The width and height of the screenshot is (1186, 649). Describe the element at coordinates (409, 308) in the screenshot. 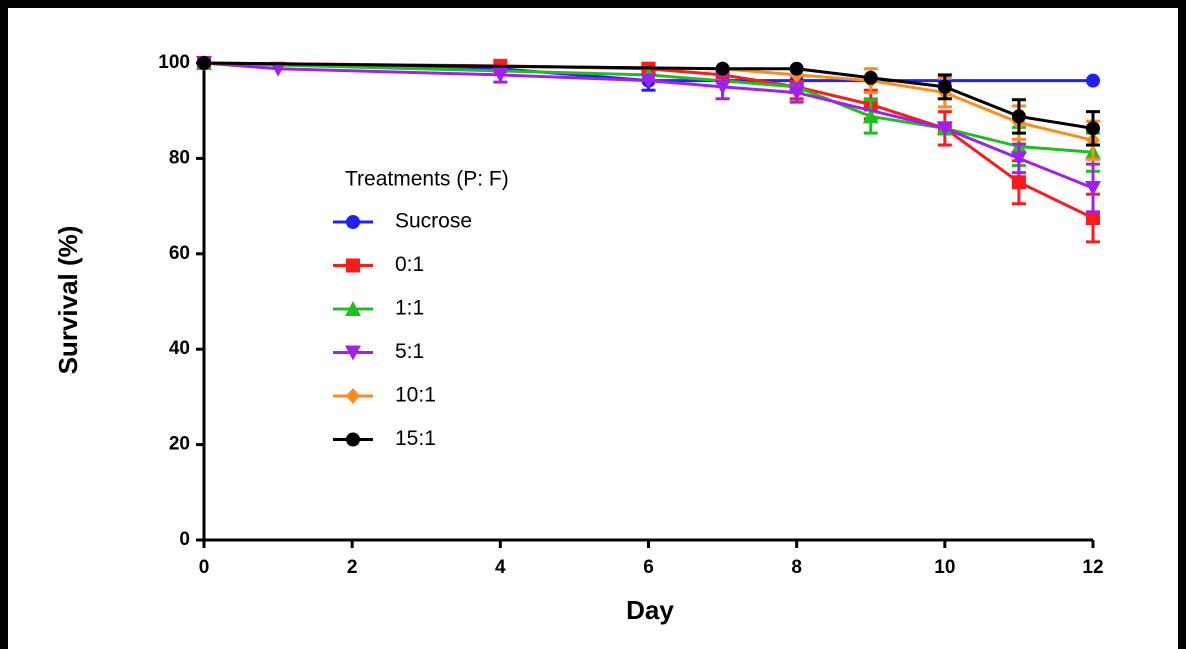

I see `legend-label: 1:1` at that location.